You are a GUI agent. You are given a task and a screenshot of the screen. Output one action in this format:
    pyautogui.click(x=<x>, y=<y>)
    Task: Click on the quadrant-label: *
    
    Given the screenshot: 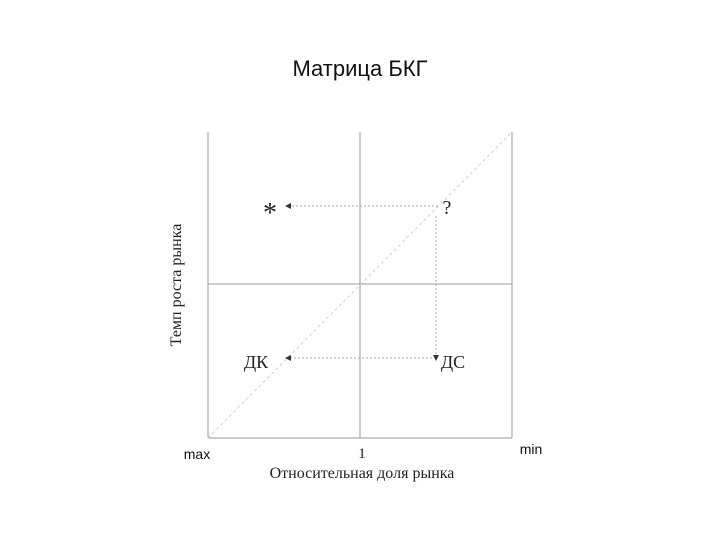 What is the action you would take?
    pyautogui.click(x=270, y=213)
    